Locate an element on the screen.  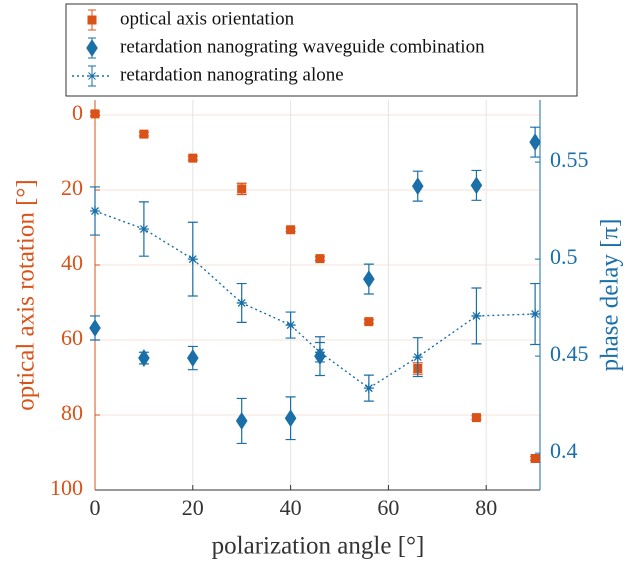
y-tick-label: 80 is located at coordinates (72, 412).